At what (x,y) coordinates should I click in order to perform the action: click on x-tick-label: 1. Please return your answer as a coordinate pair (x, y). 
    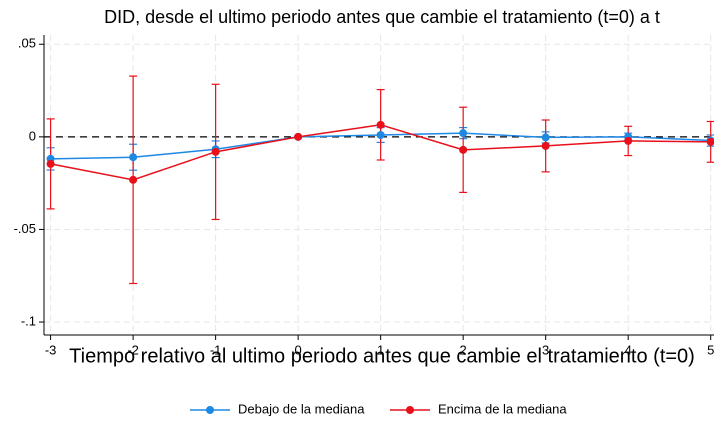
    Looking at the image, I should click on (380, 349).